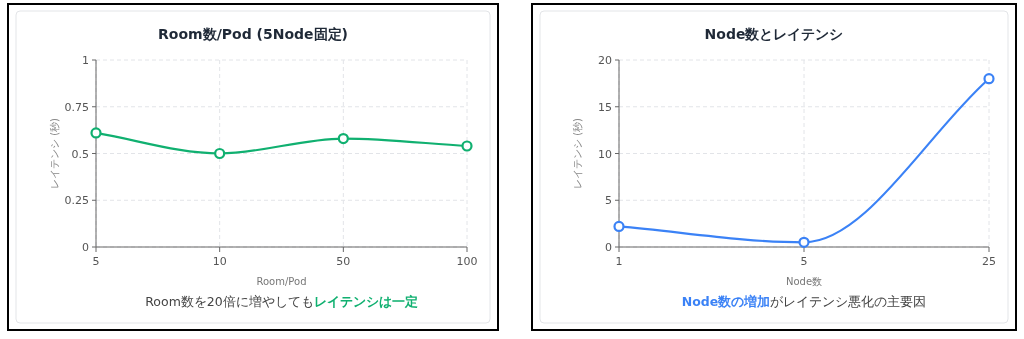 The width and height of the screenshot is (1024, 339). Describe the element at coordinates (253, 34) in the screenshot. I see `chart-title: Room数/Pod (5Node固定)` at that location.